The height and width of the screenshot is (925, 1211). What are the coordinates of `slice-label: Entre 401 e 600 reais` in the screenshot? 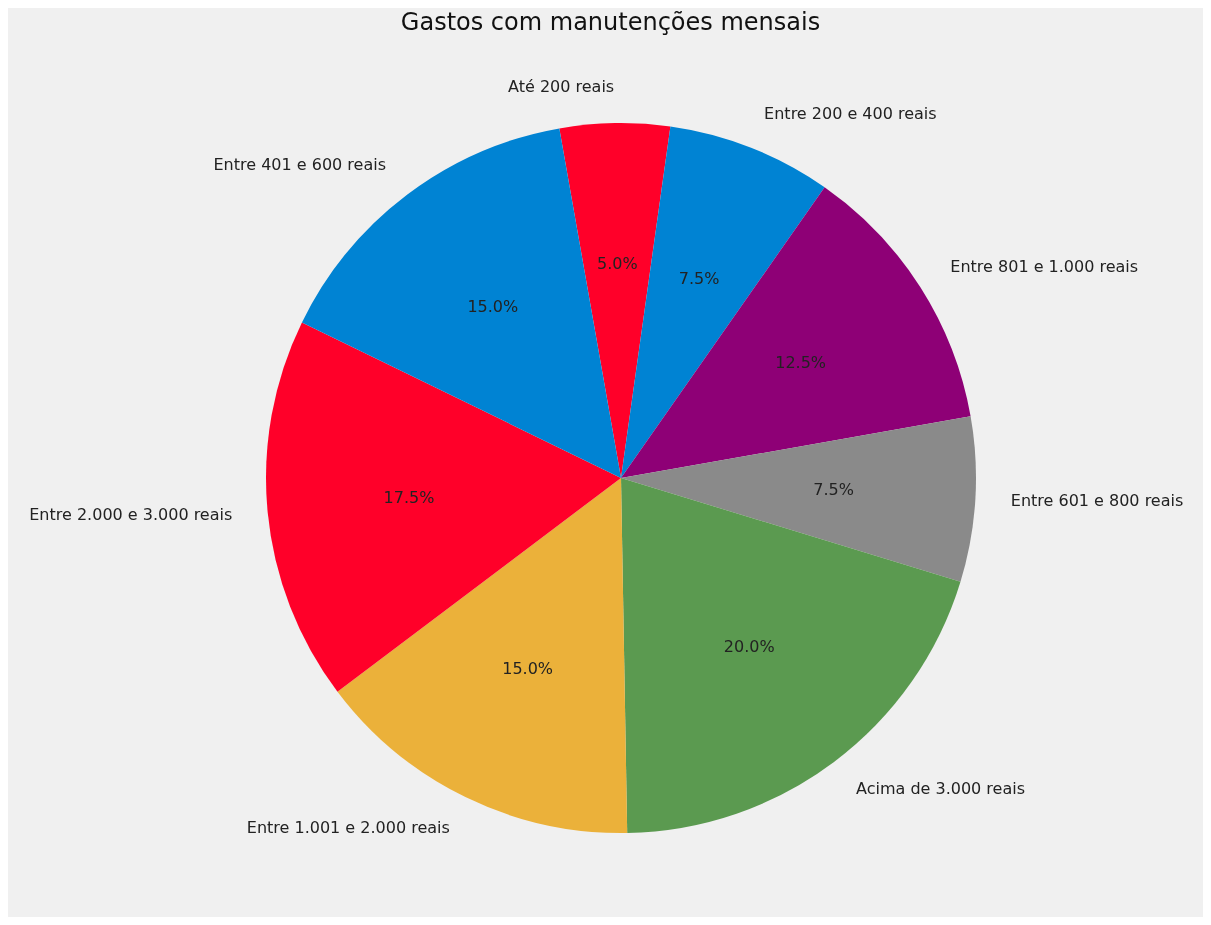 It's located at (299, 165).